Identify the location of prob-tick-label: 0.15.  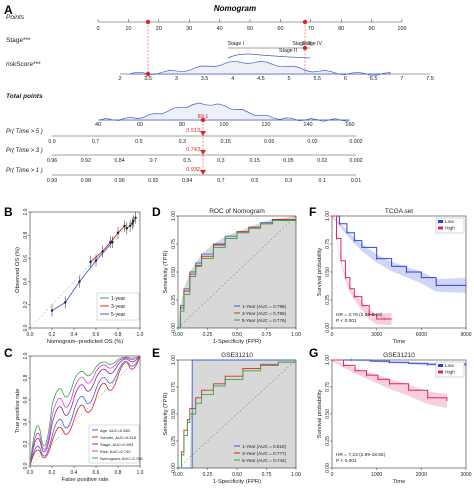
(255, 161).